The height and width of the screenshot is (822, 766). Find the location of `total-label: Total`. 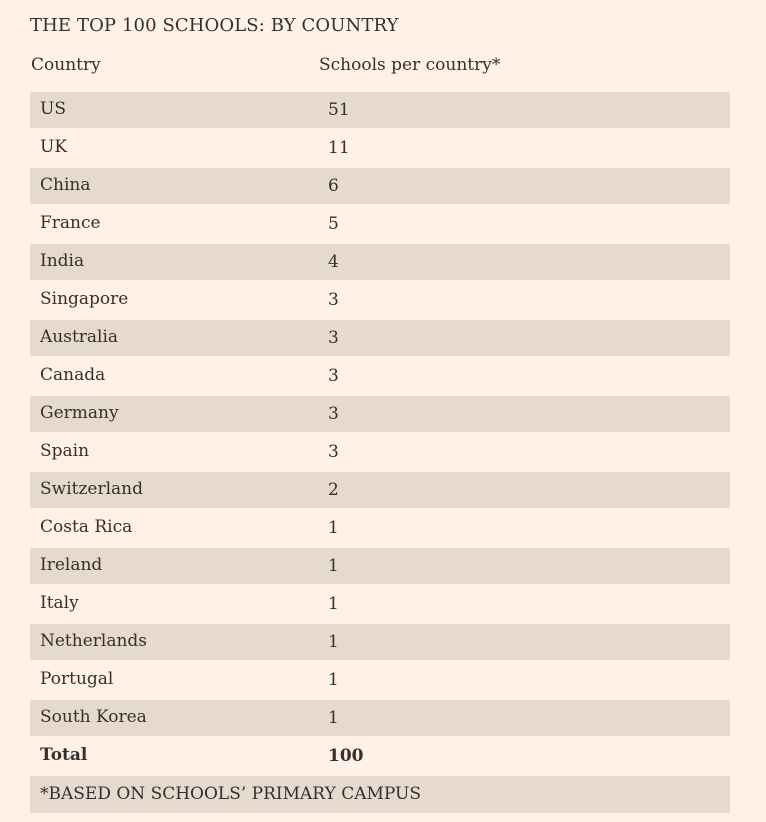

total-label: Total is located at coordinates (64, 755).